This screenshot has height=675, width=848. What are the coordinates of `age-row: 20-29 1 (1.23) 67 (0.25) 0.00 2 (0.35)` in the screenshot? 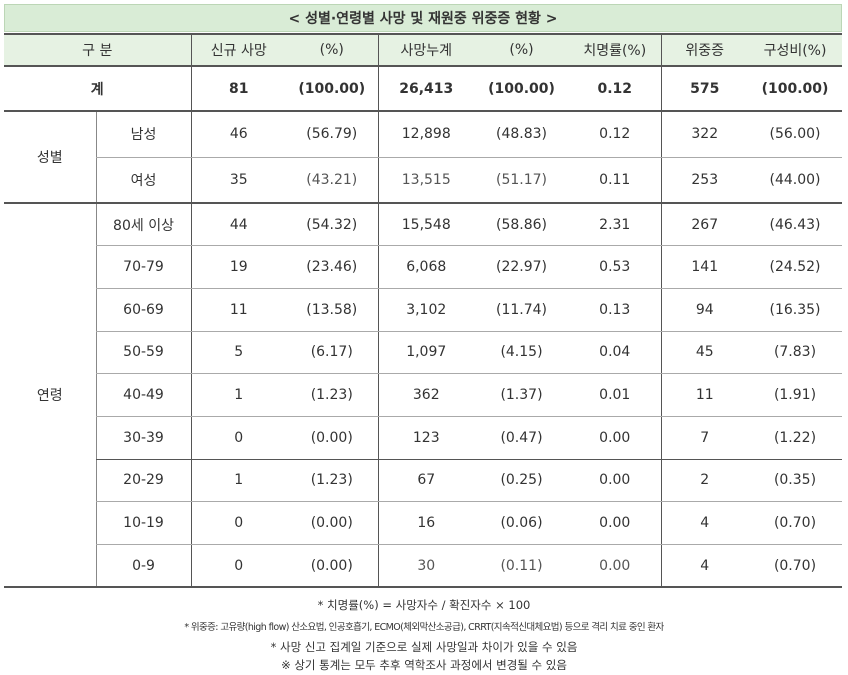 It's located at (423, 481).